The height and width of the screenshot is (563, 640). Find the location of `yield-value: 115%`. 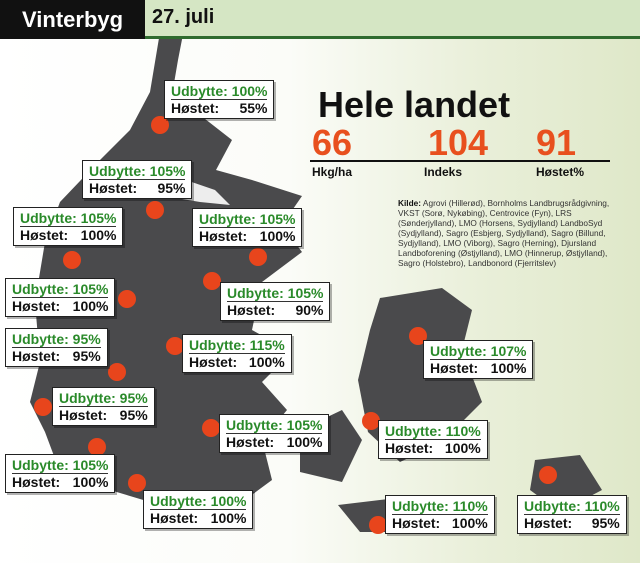

yield-value: 115% is located at coordinates (267, 345).